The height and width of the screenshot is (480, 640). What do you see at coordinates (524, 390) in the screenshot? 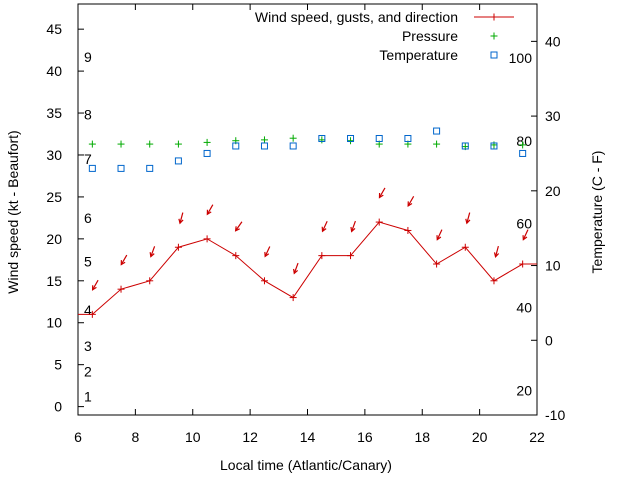
I see `fahrenheit-label: 20` at bounding box center [524, 390].